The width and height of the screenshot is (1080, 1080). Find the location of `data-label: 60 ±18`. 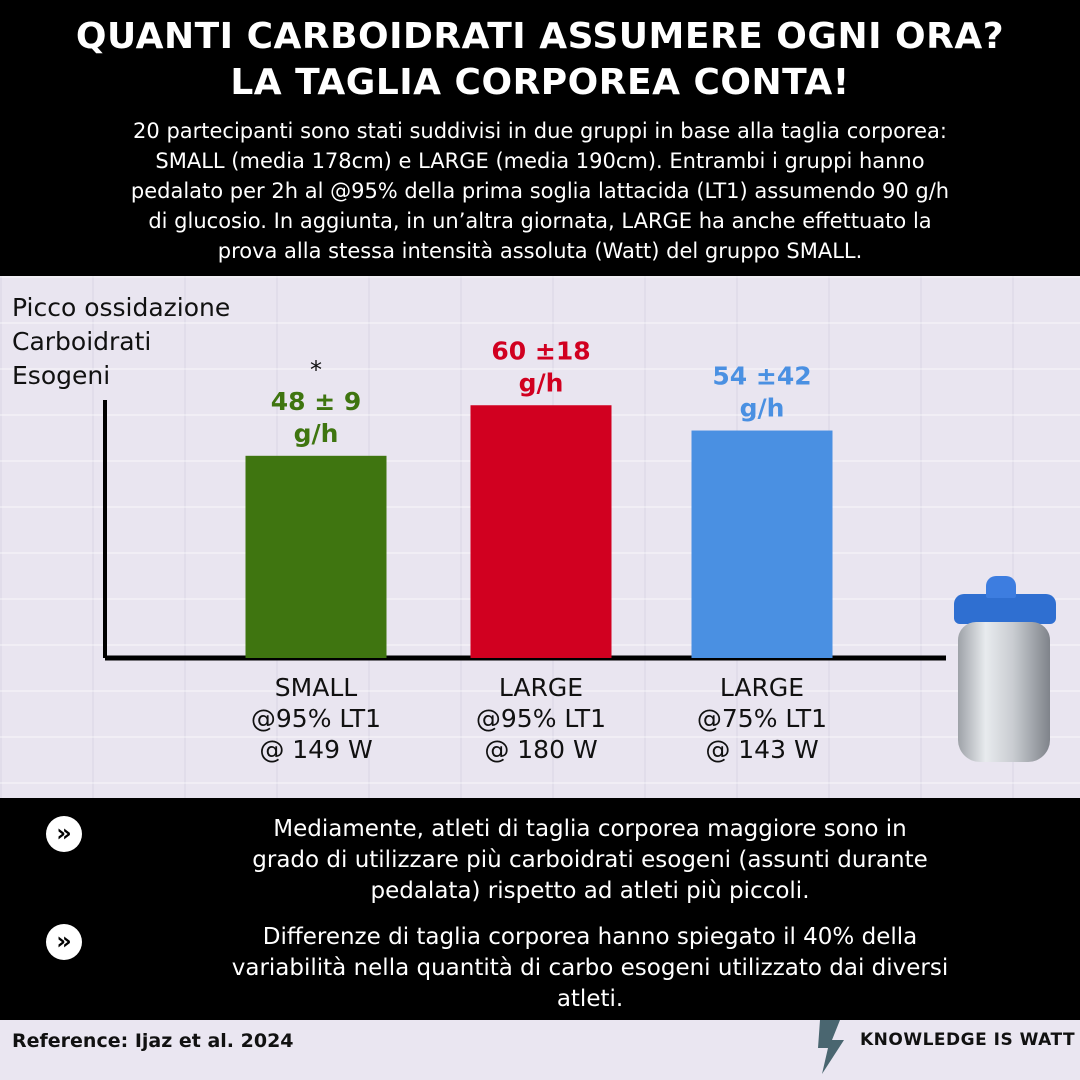

data-label: 60 ±18 is located at coordinates (540, 350).